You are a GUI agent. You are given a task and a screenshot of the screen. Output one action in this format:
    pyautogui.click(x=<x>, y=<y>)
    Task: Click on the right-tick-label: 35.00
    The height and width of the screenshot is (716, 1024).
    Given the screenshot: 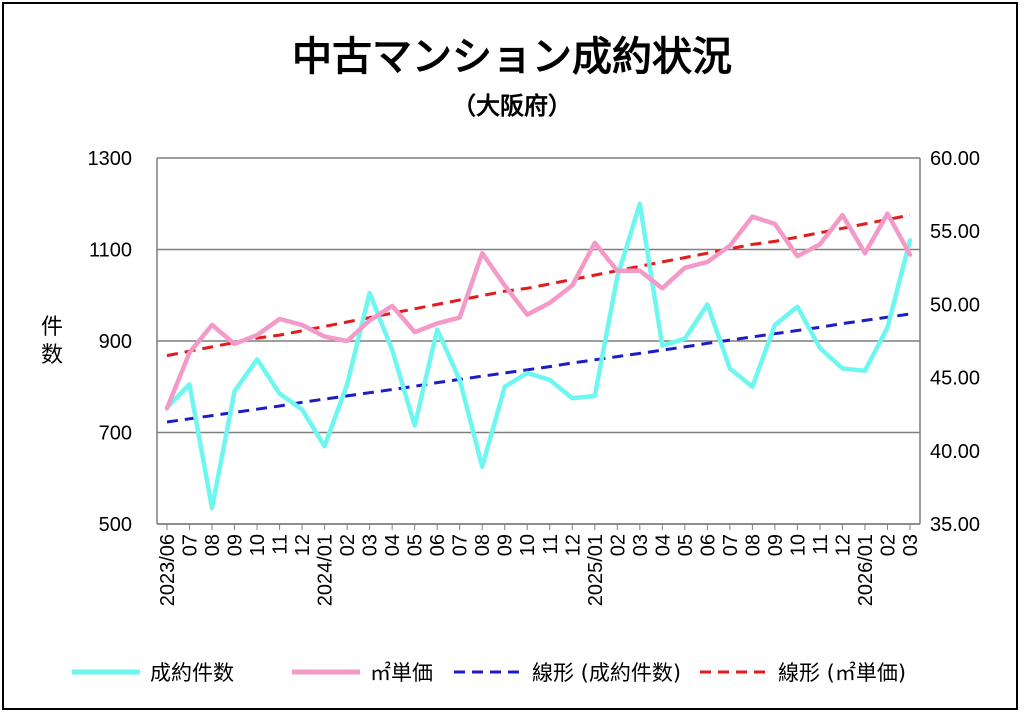 What is the action you would take?
    pyautogui.click(x=955, y=525)
    